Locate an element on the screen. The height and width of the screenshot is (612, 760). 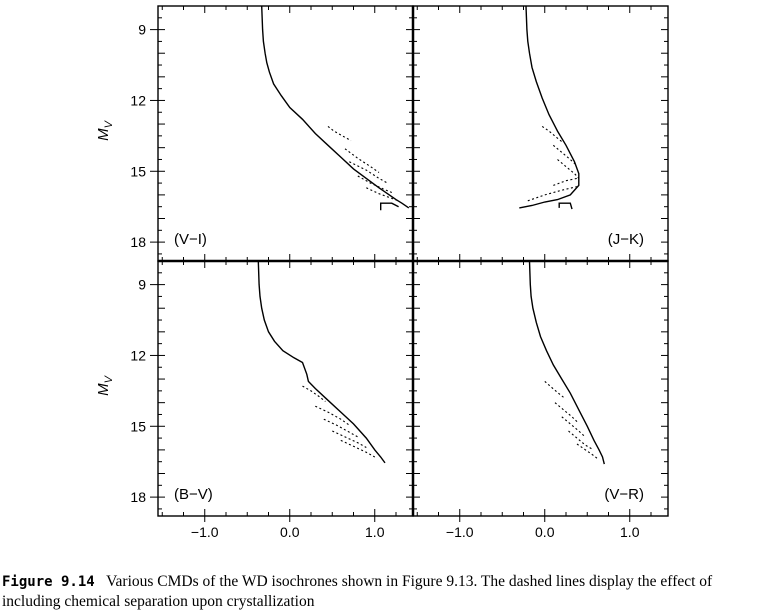
panel-label: (V−I) is located at coordinates (190, 239).